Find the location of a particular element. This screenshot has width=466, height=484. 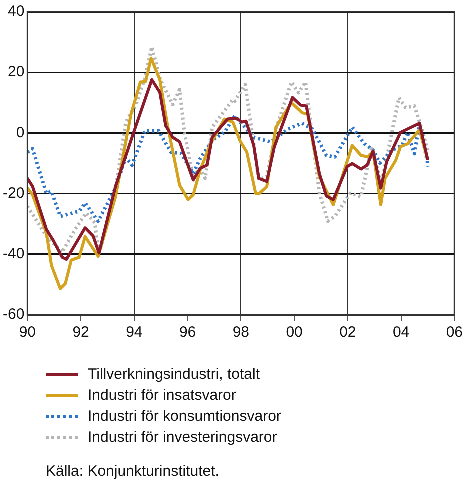

x-tick-label: 04 is located at coordinates (401, 333).